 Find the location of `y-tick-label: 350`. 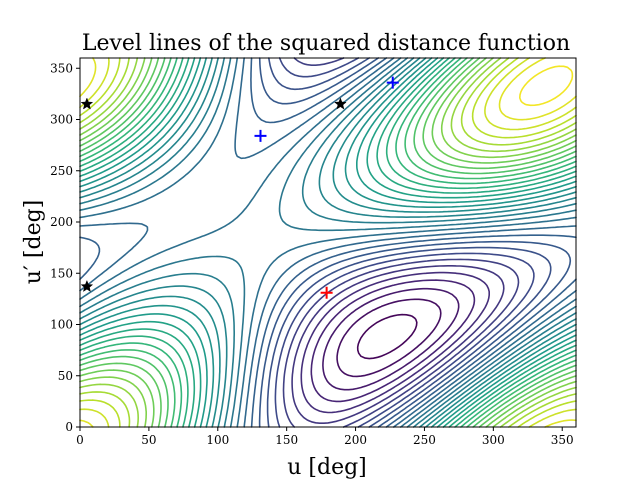

y-tick-label: 350 is located at coordinates (61, 68).